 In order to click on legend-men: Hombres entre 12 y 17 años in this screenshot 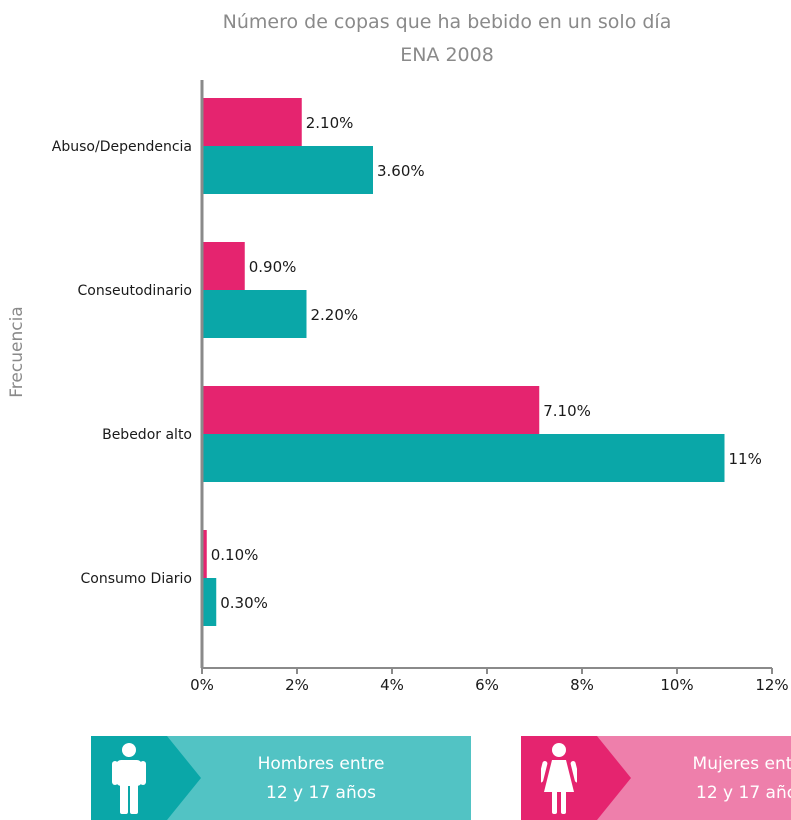, I will do `click(281, 778)`.